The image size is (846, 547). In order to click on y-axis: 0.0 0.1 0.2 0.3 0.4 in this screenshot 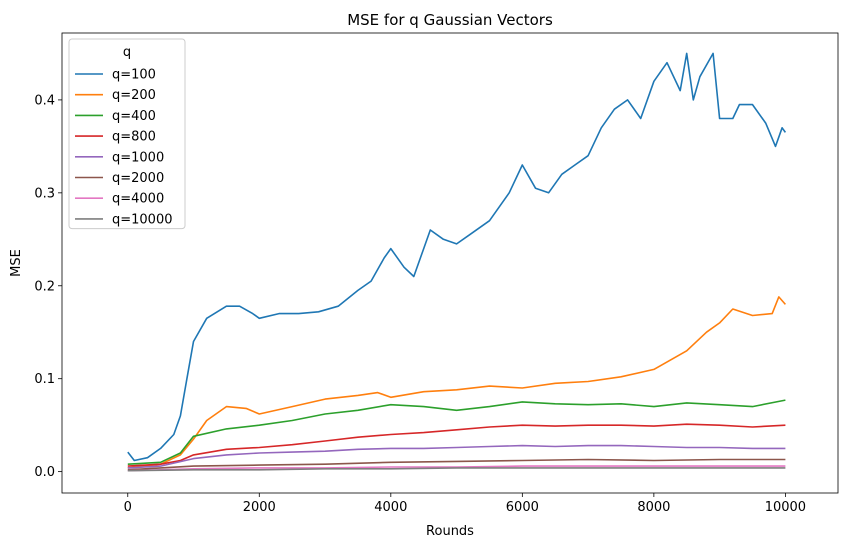, I will do `click(48, 286)`.